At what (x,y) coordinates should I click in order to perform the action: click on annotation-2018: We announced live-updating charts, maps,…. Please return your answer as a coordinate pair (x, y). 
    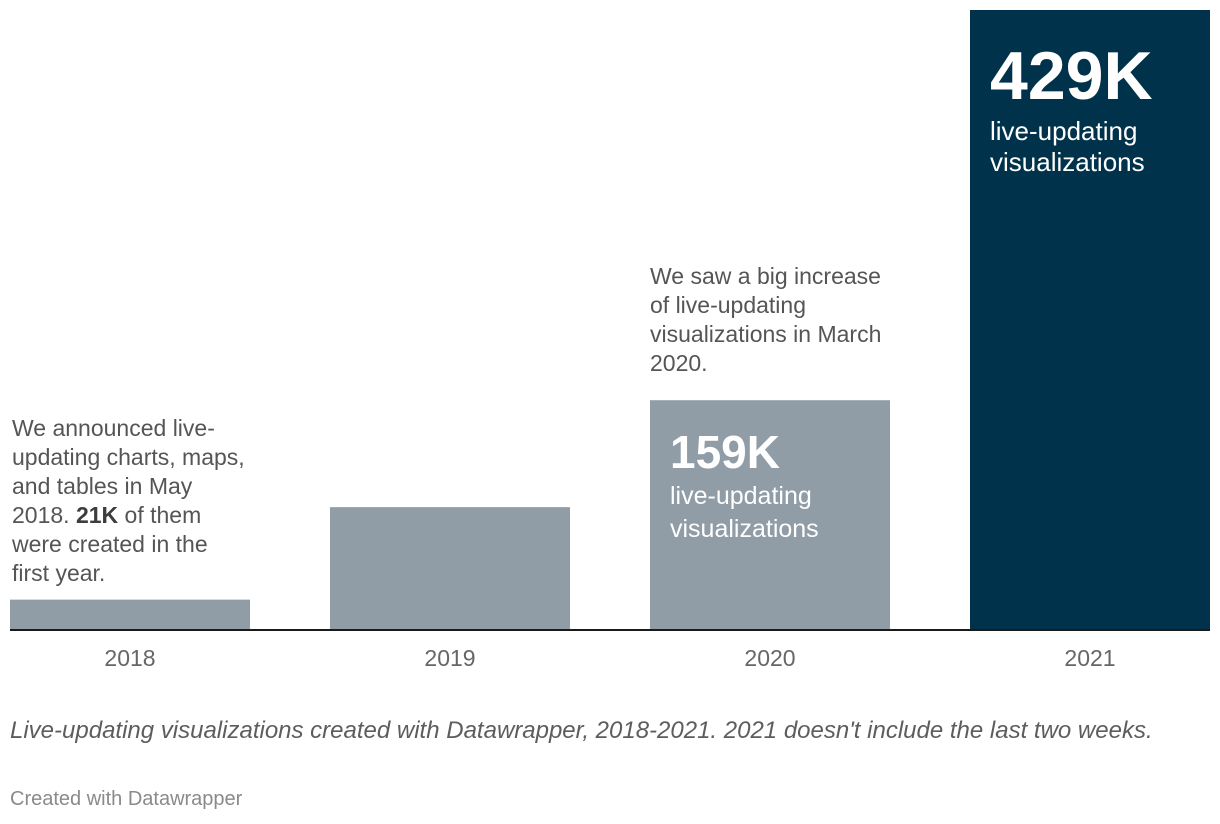
    Looking at the image, I should click on (131, 501).